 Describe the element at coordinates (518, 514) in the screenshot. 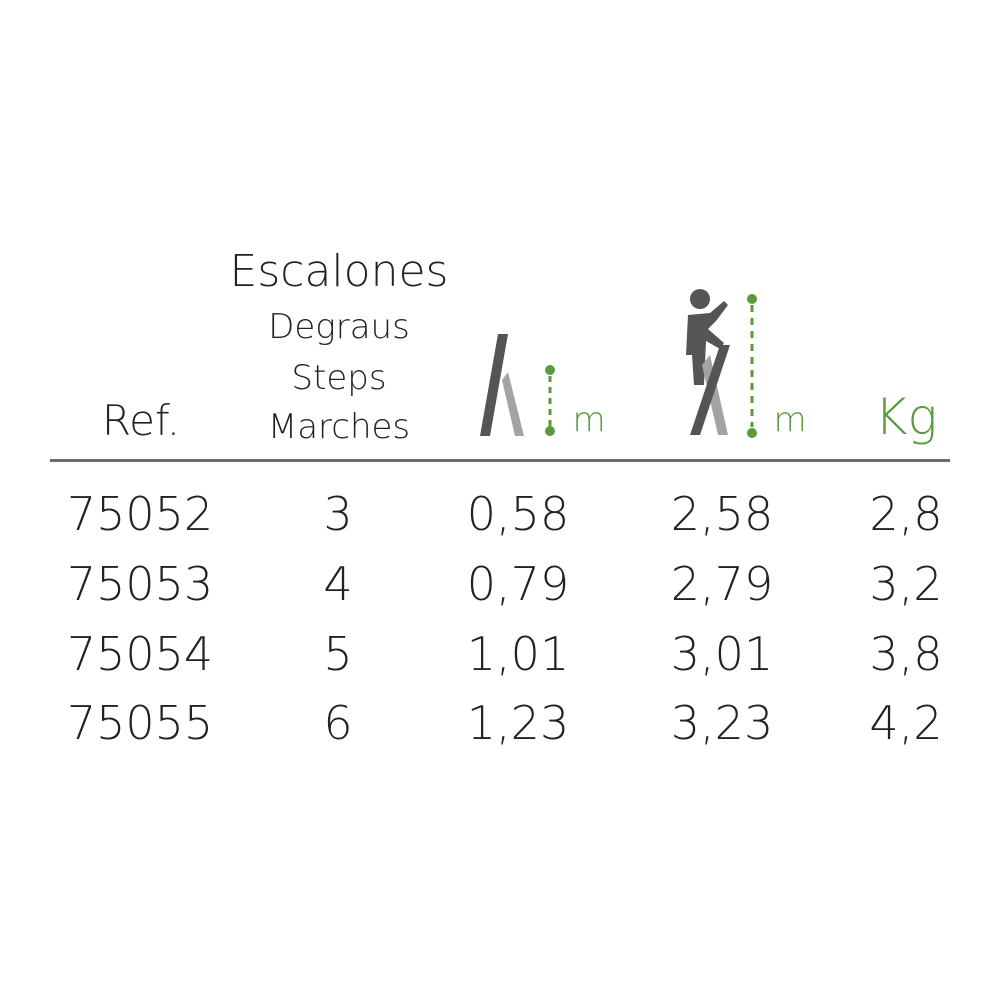

I see `cell-ladder-height: 0,58` at that location.